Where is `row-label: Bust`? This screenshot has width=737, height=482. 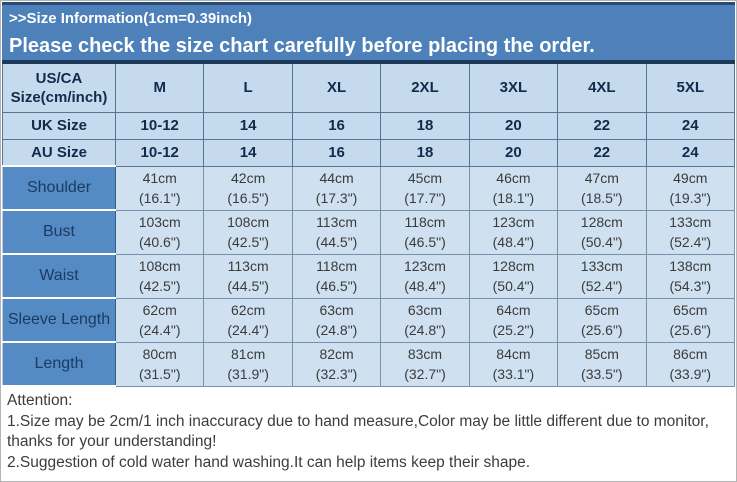 row-label: Bust is located at coordinates (59, 232).